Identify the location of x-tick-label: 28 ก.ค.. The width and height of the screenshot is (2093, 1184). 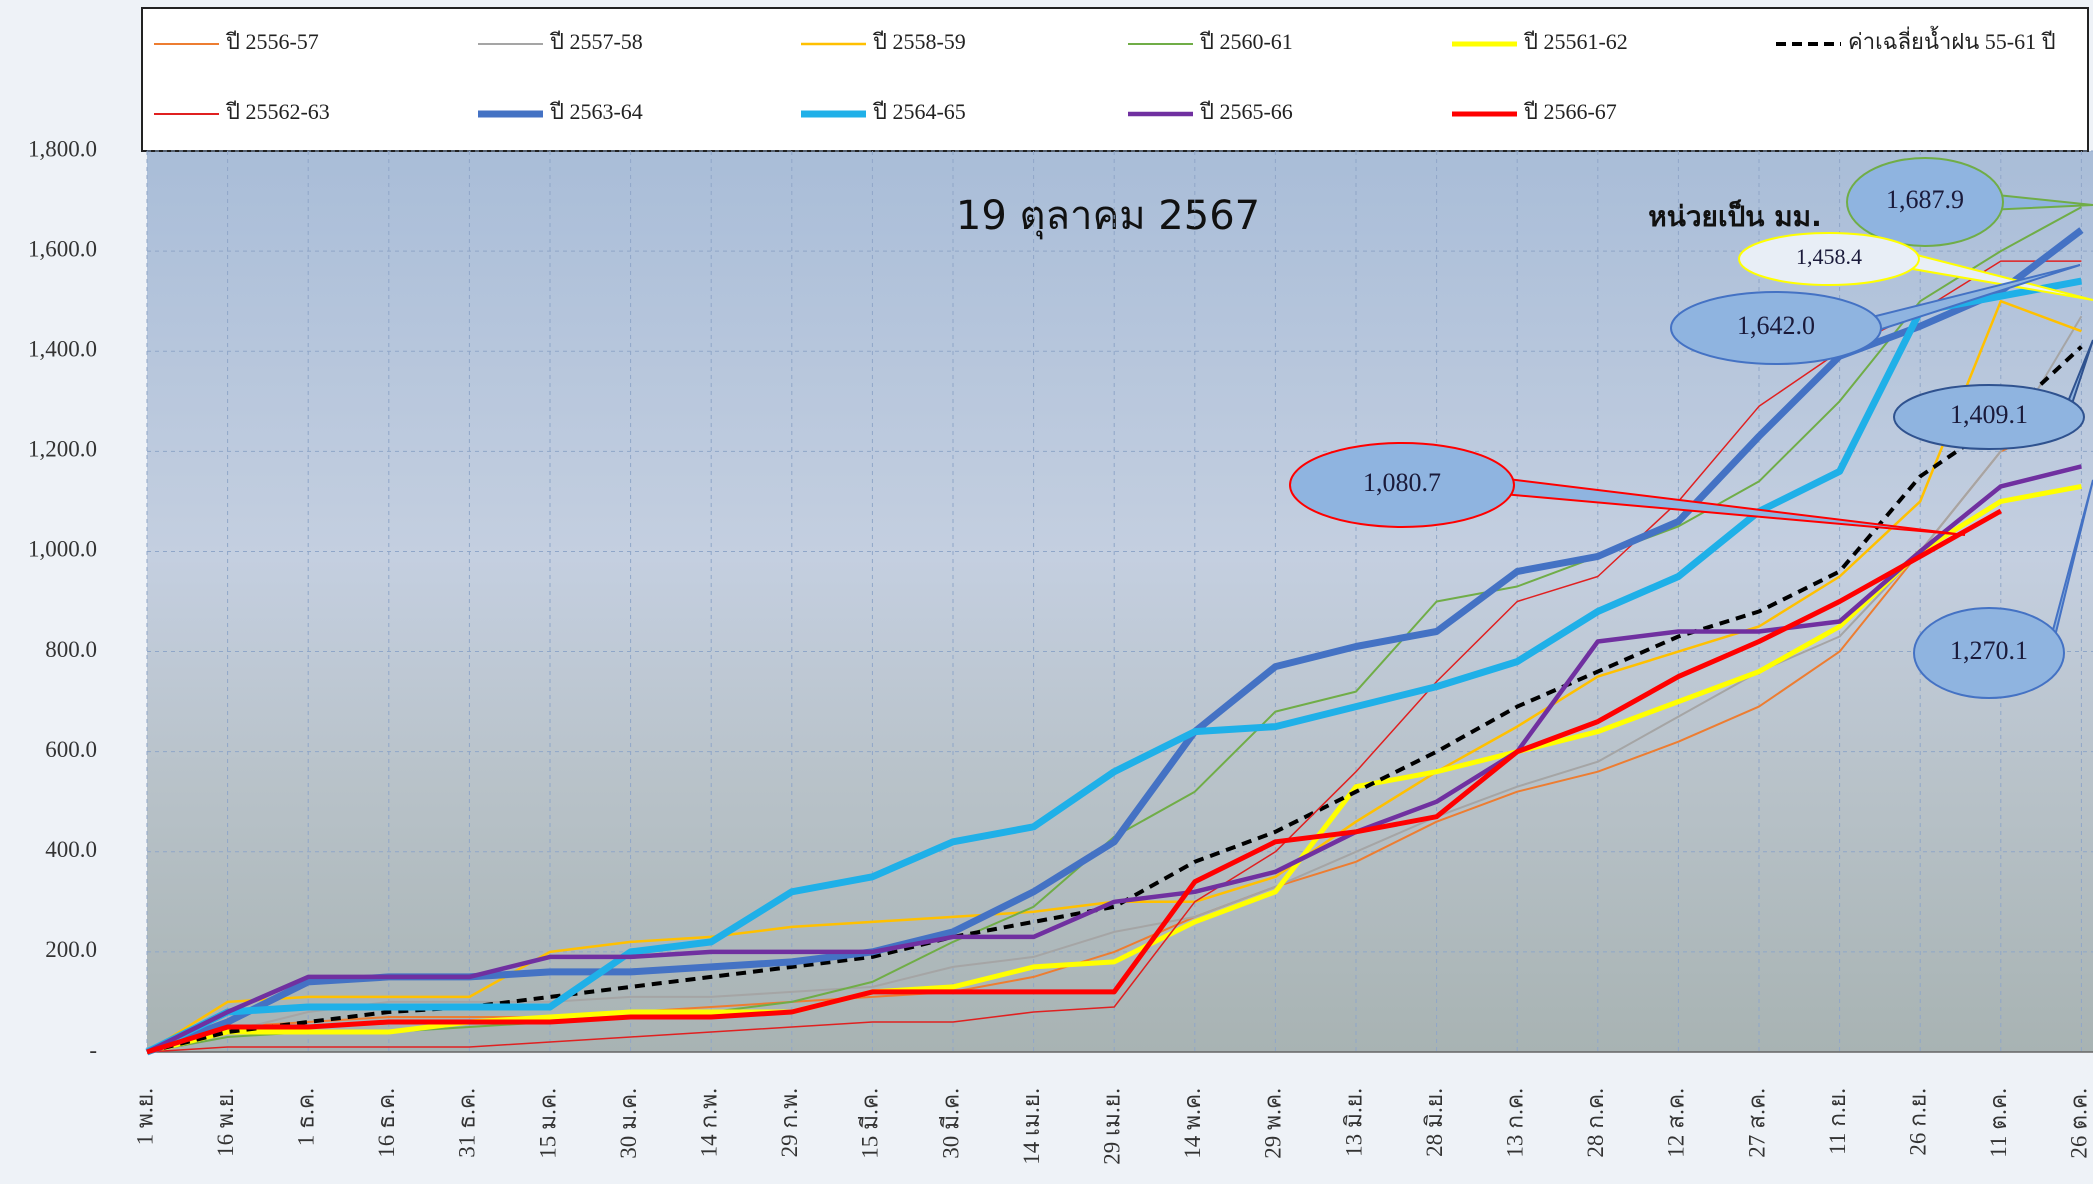
(1595, 1123).